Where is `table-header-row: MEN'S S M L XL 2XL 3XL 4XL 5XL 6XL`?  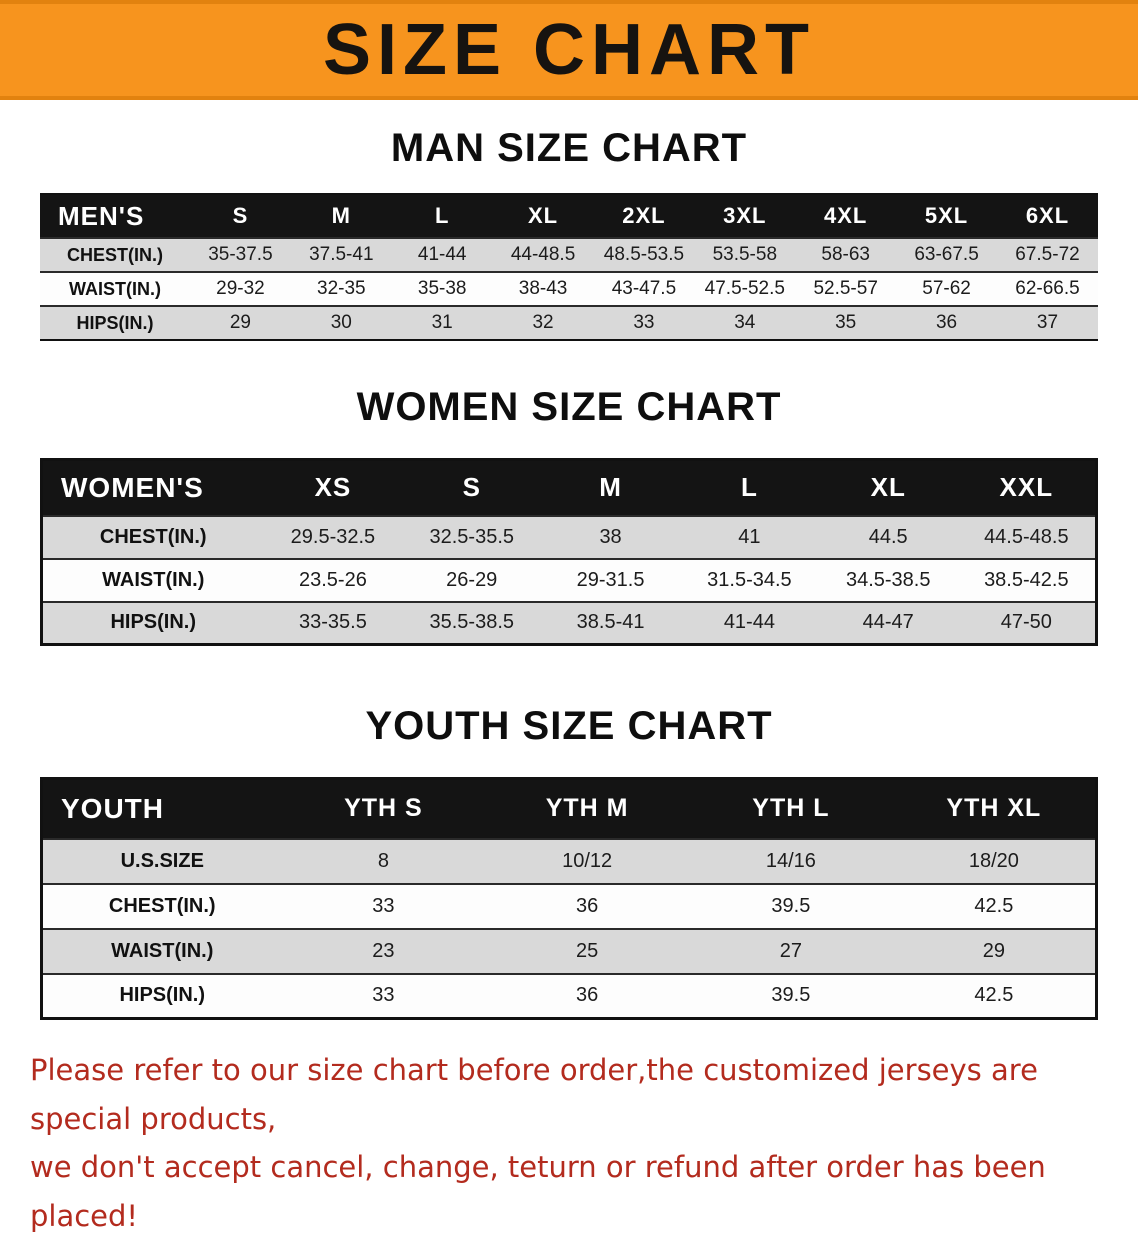 table-header-row: MEN'S S M L XL 2XL 3XL 4XL 5XL 6XL is located at coordinates (569, 216).